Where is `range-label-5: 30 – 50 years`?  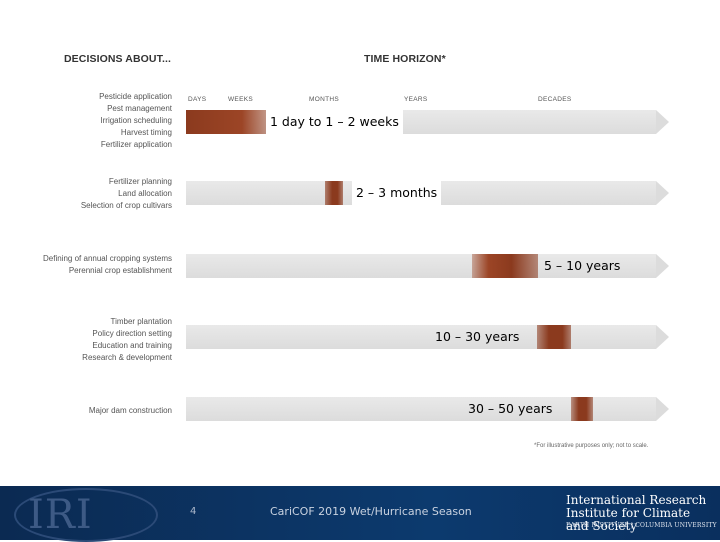
range-label-5: 30 – 50 years is located at coordinates (510, 408).